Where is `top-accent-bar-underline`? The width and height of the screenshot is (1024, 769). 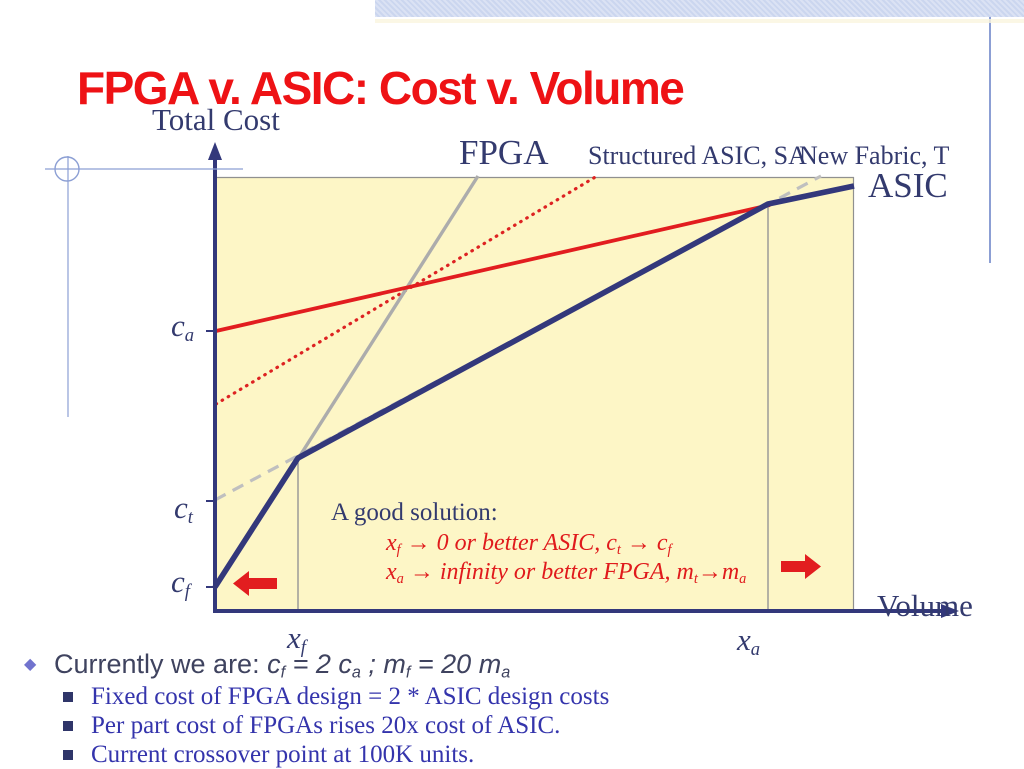 top-accent-bar-underline is located at coordinates (699, 21).